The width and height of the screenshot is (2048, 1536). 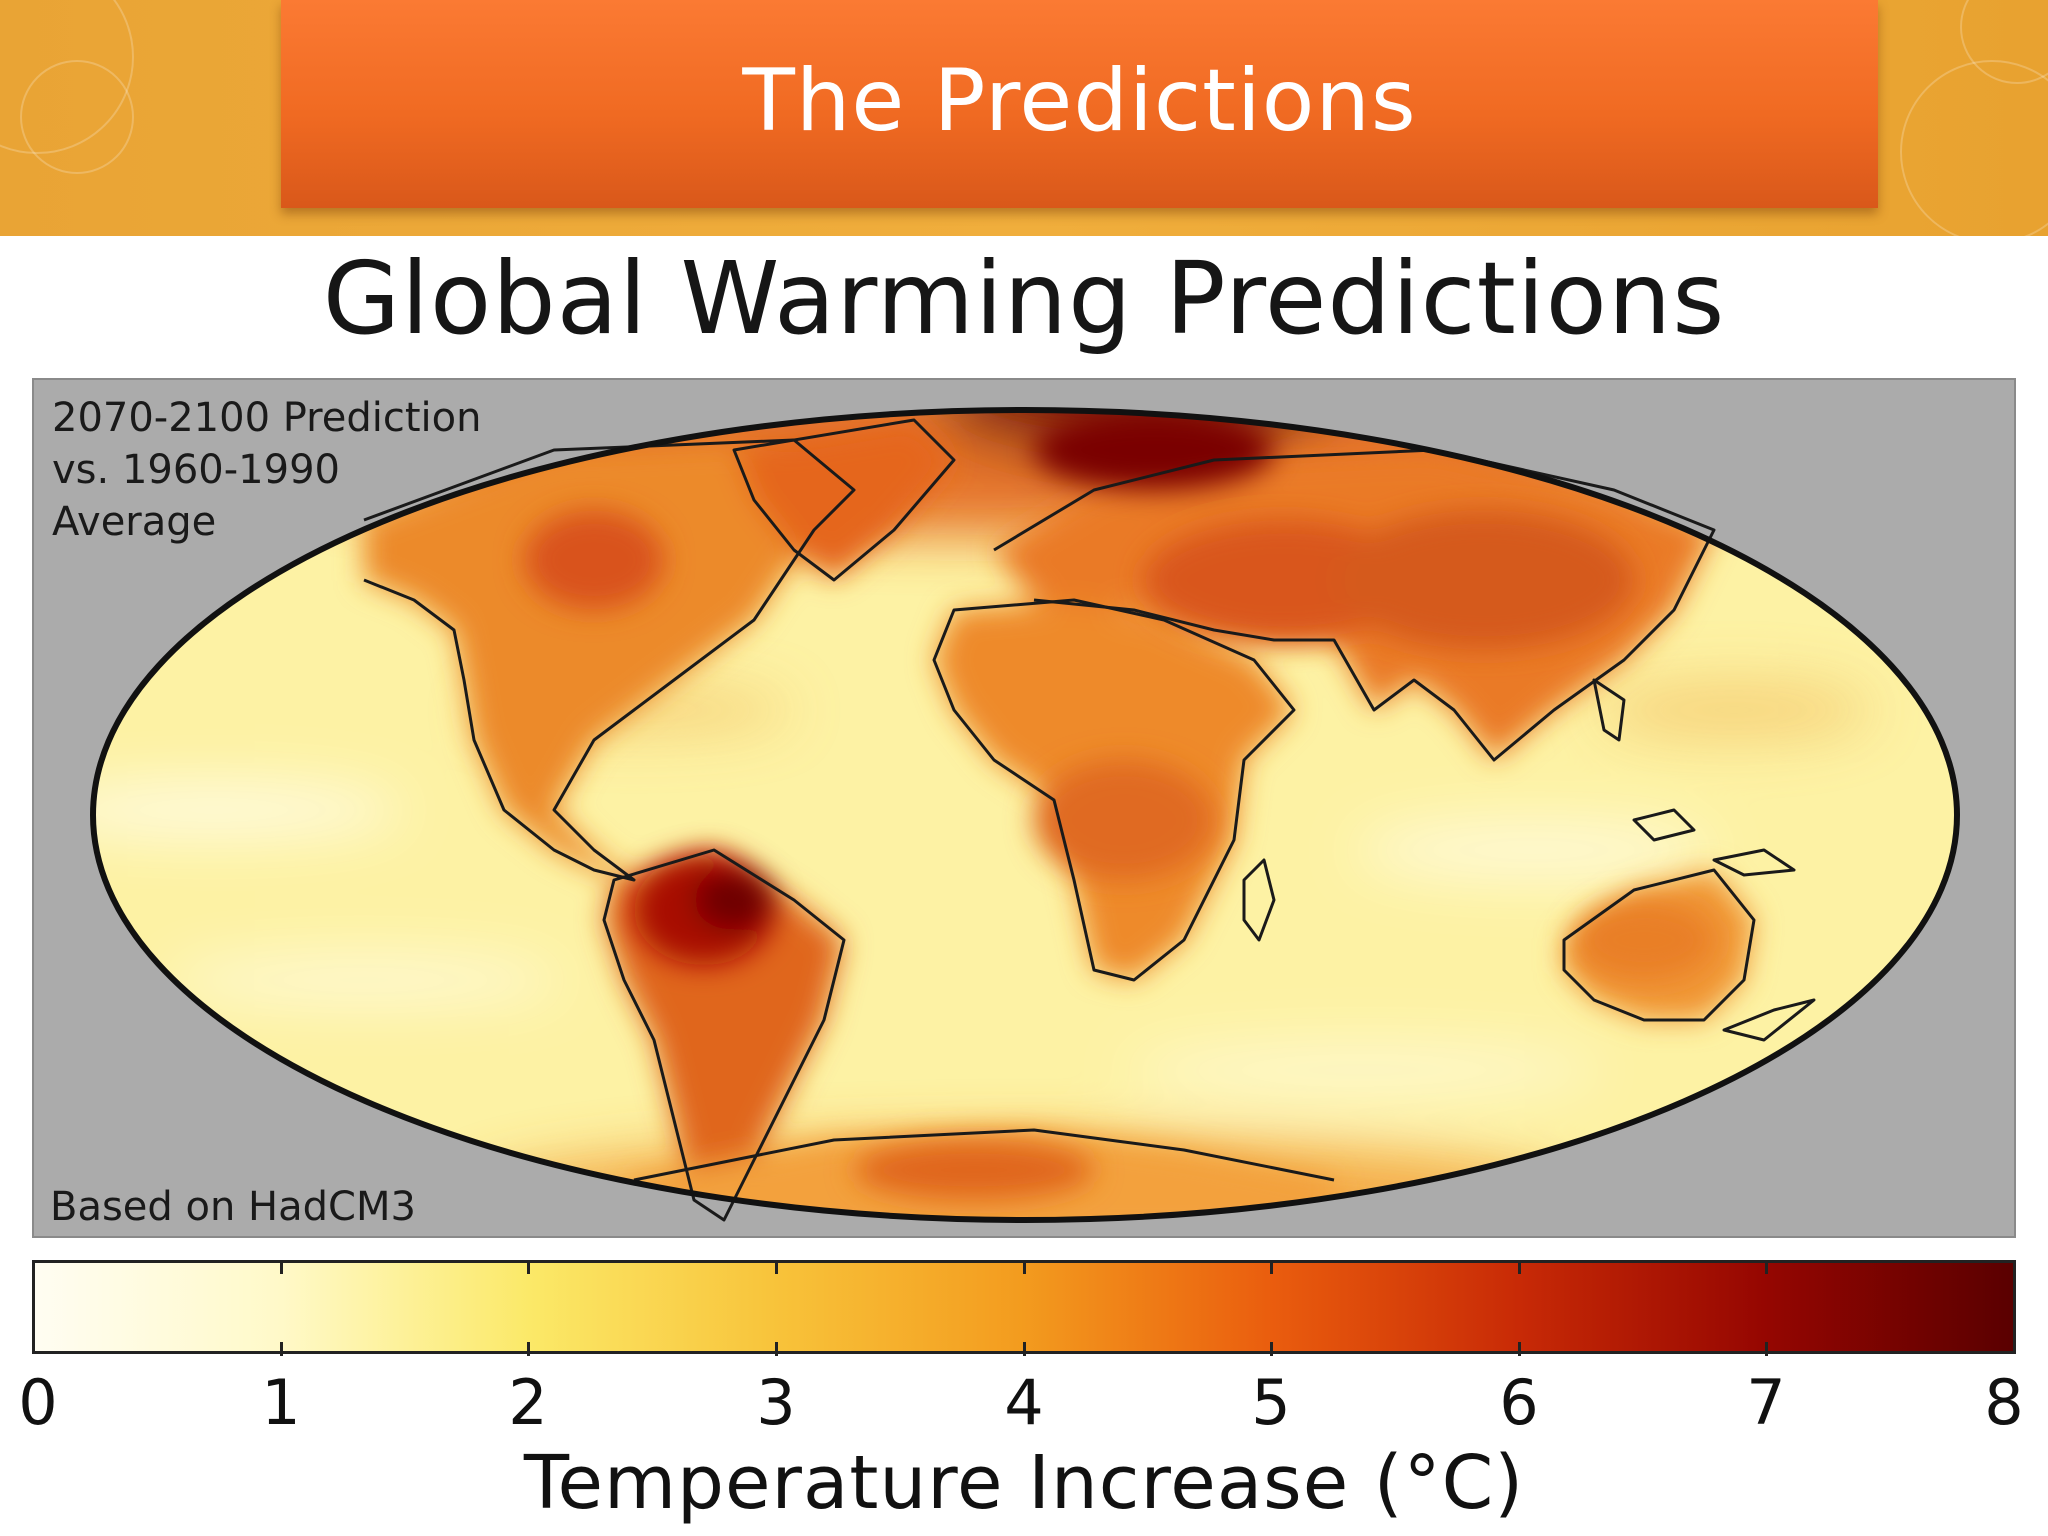 I want to click on colorbar, so click(x=1024, y=1308).